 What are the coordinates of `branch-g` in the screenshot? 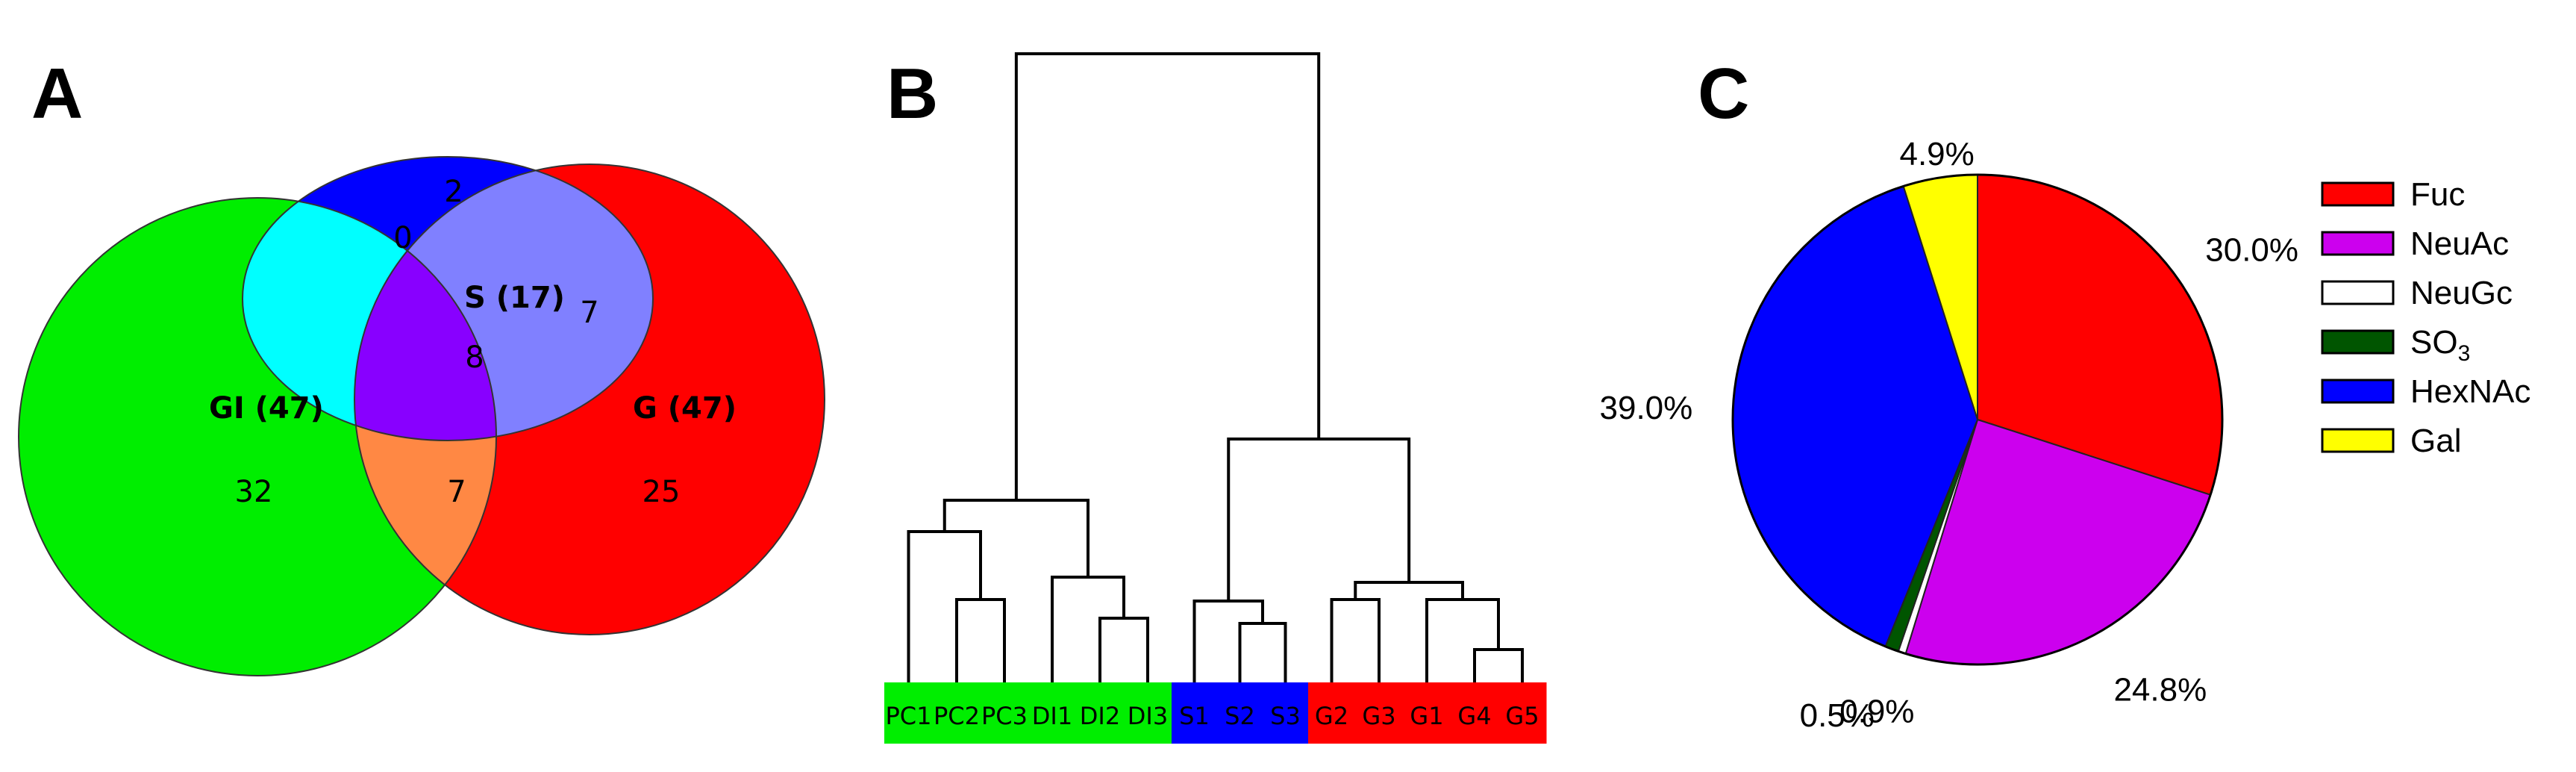 It's located at (1409, 590).